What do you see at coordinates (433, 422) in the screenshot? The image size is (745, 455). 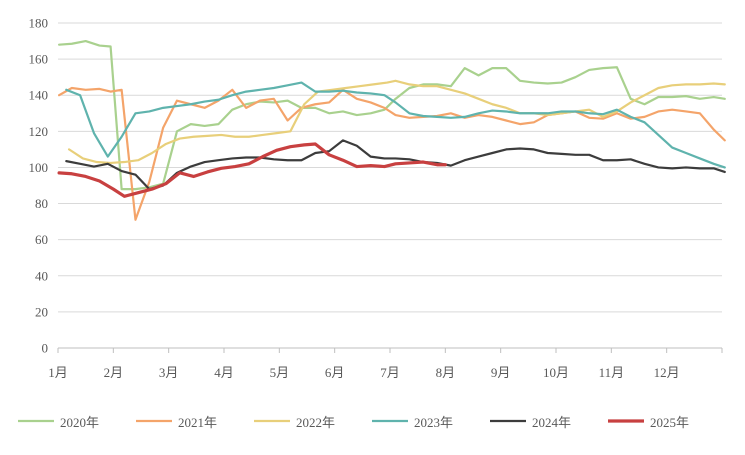 I see `legend-label: 2023年` at bounding box center [433, 422].